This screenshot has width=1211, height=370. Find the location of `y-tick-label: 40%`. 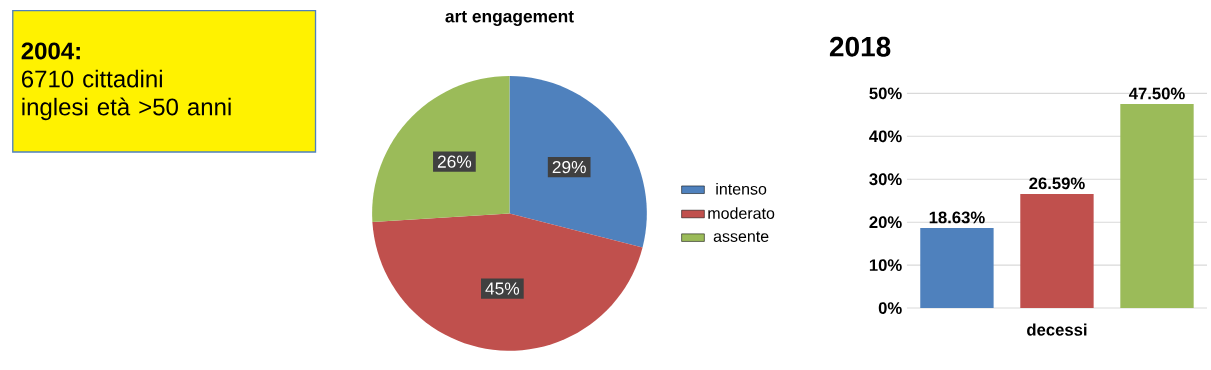

y-tick-label: 40% is located at coordinates (885, 136).